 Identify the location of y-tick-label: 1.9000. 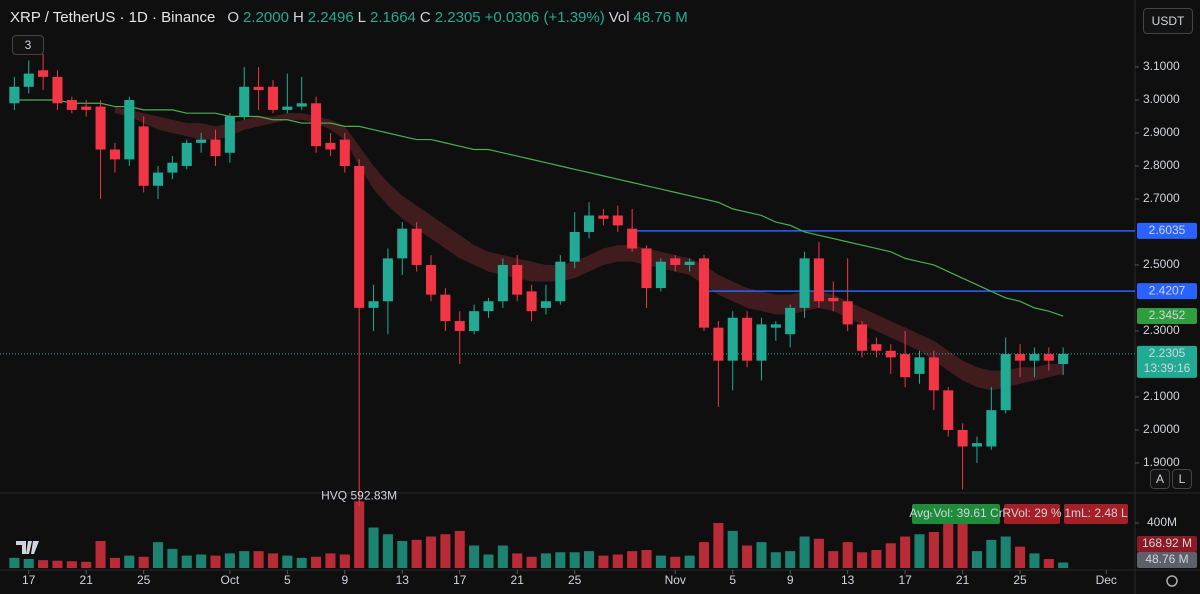
(1161, 462).